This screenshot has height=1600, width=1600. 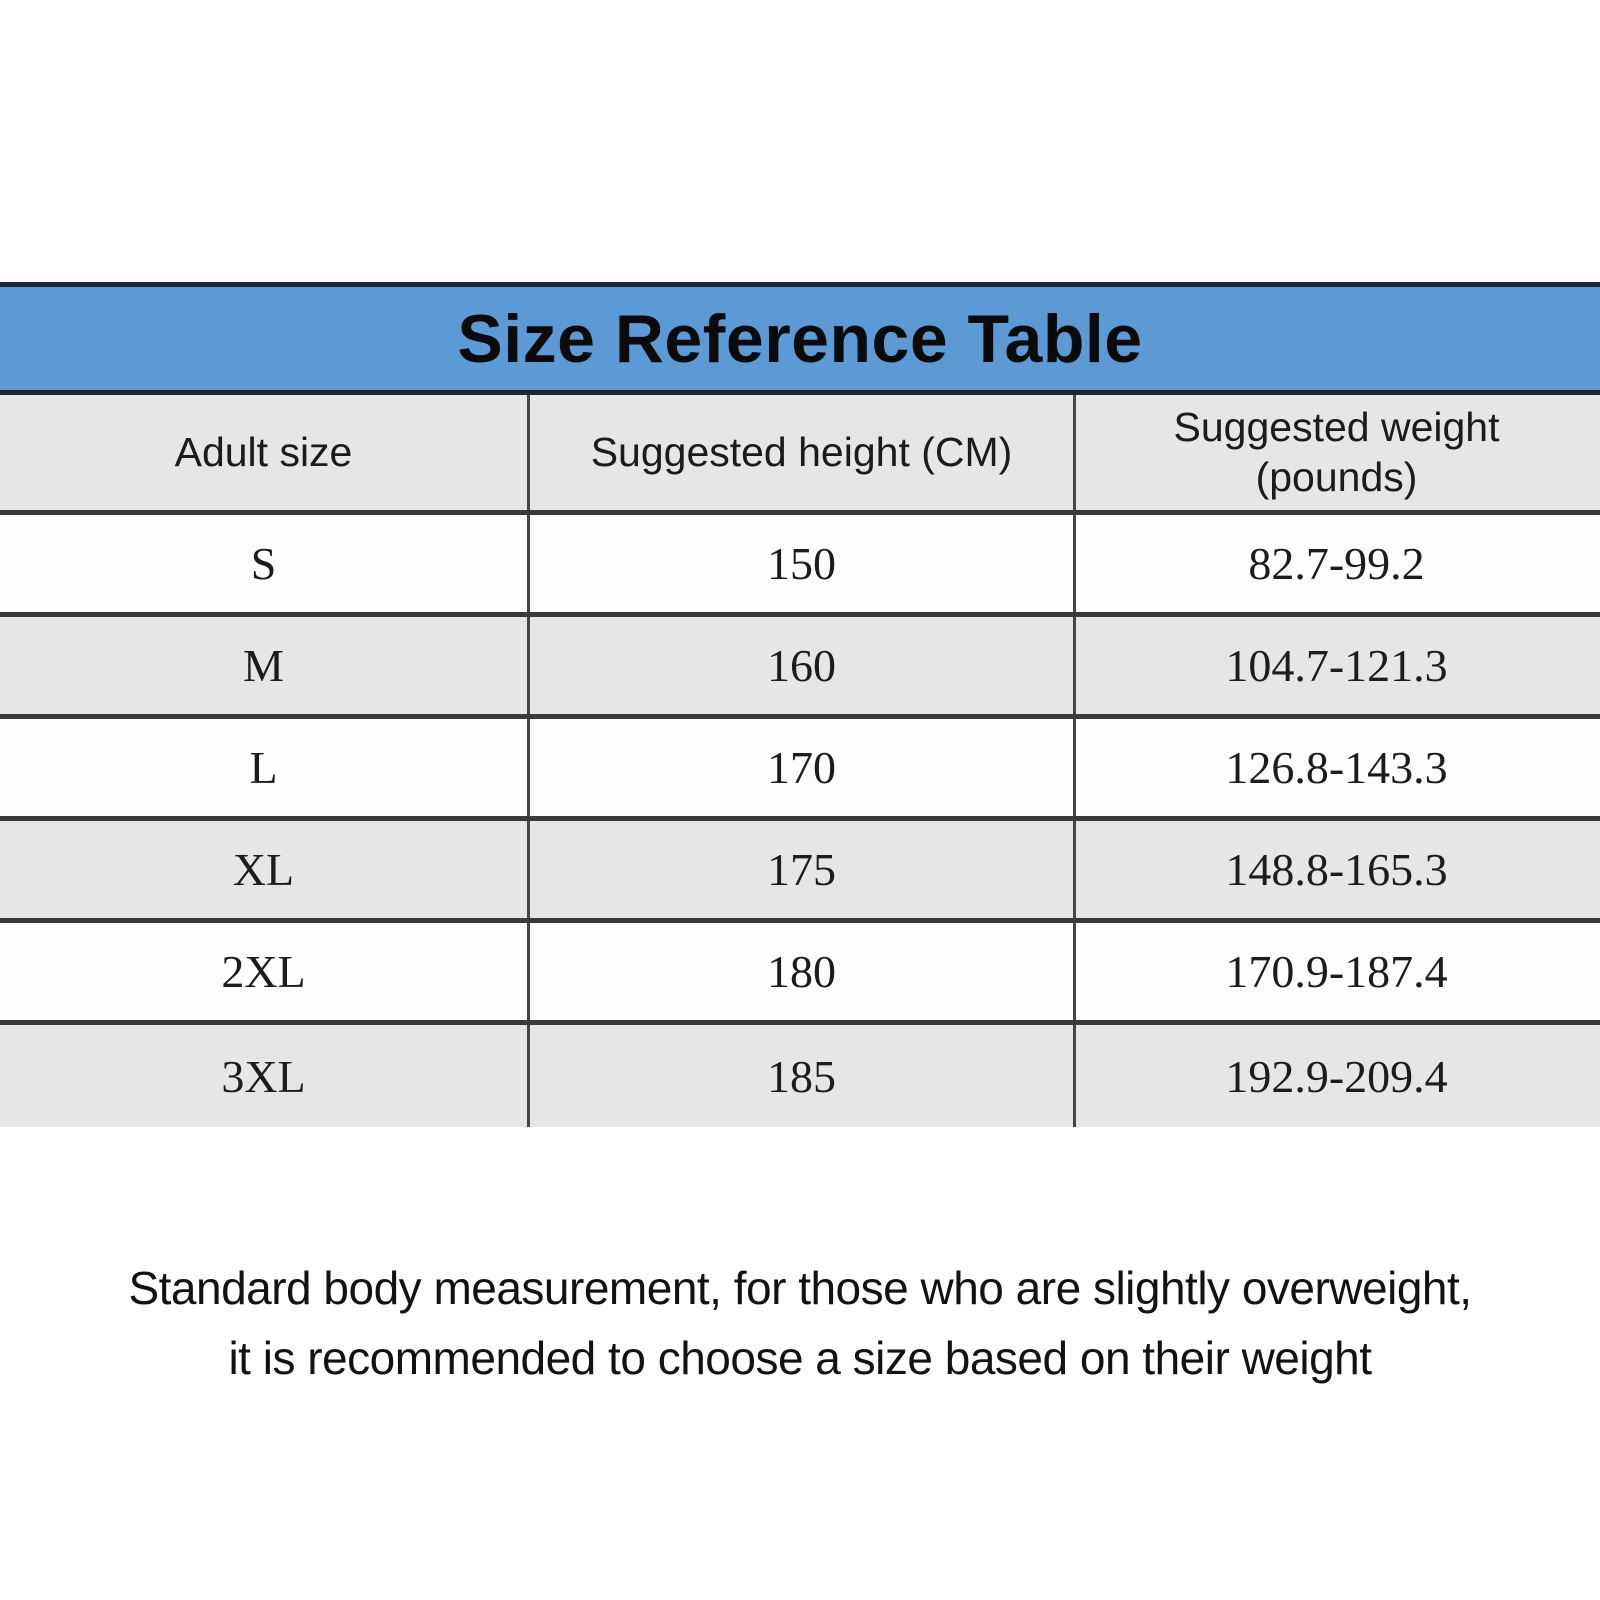 I want to click on height-cell: 160, so click(x=803, y=665).